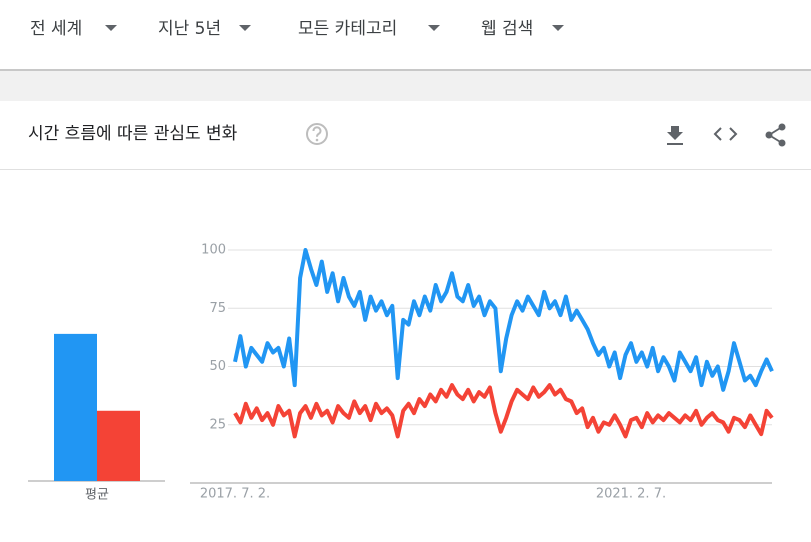  What do you see at coordinates (503, 411) in the screenshot?
I see `trend-line` at bounding box center [503, 411].